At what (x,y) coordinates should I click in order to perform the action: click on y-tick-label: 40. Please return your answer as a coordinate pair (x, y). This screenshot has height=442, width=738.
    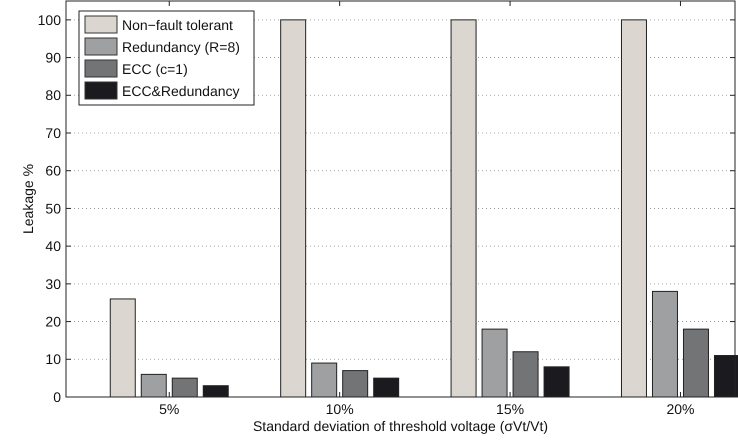
    Looking at the image, I should click on (53, 246).